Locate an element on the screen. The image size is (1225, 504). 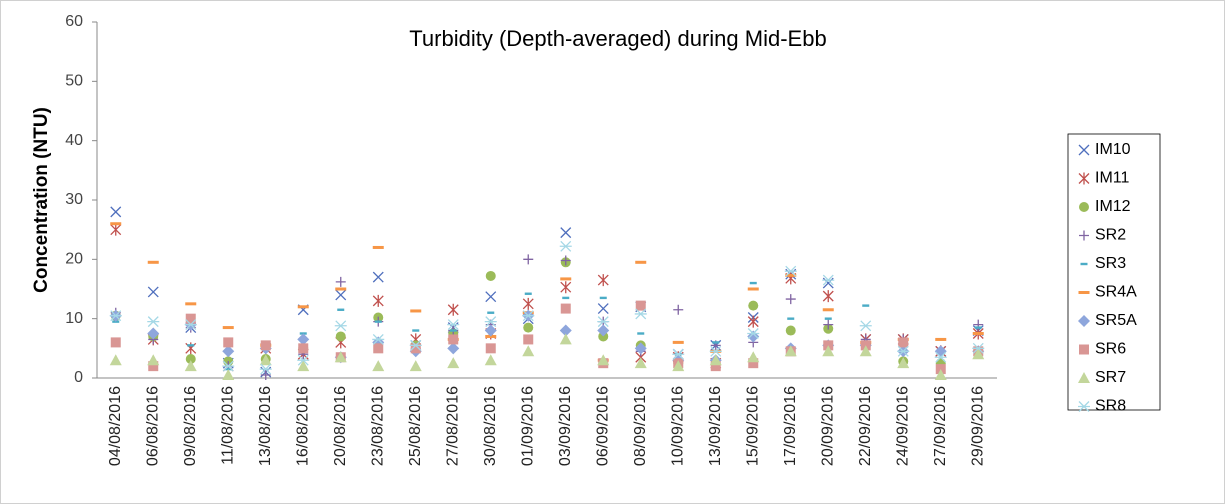
x-tick-label: 20/08/2016 is located at coordinates (340, 426).